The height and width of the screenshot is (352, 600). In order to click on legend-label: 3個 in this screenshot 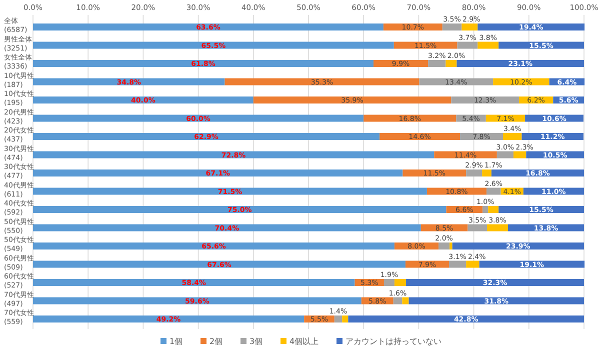, I will do `click(256, 341)`.